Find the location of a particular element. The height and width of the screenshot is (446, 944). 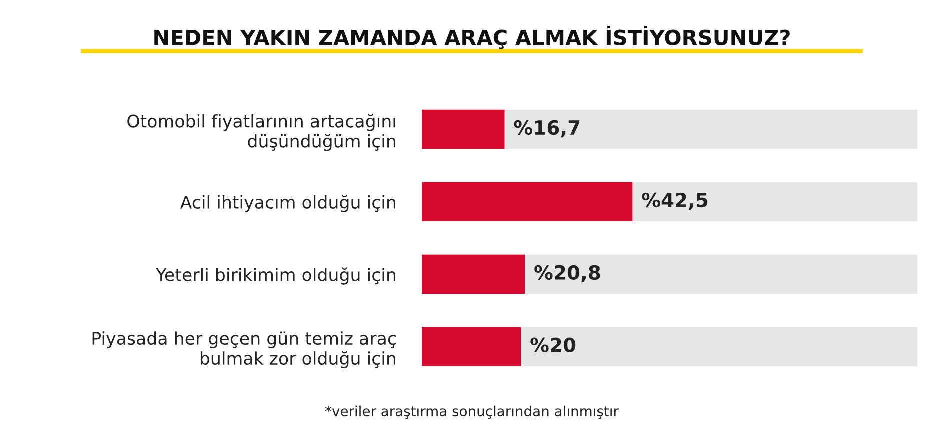

y-tick-label: Acil ihtiyacım olduğu için is located at coordinates (288, 203).